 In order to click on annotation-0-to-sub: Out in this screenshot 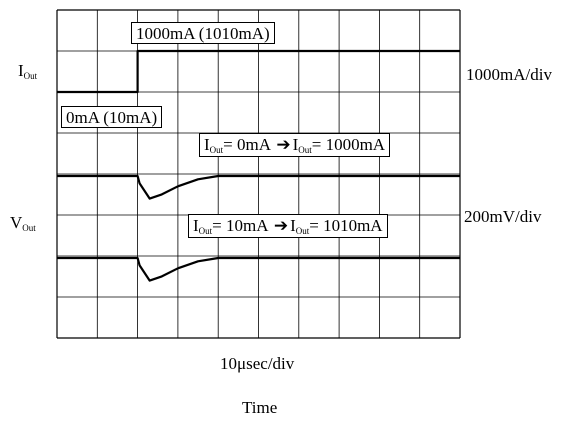, I will do `click(305, 150)`.